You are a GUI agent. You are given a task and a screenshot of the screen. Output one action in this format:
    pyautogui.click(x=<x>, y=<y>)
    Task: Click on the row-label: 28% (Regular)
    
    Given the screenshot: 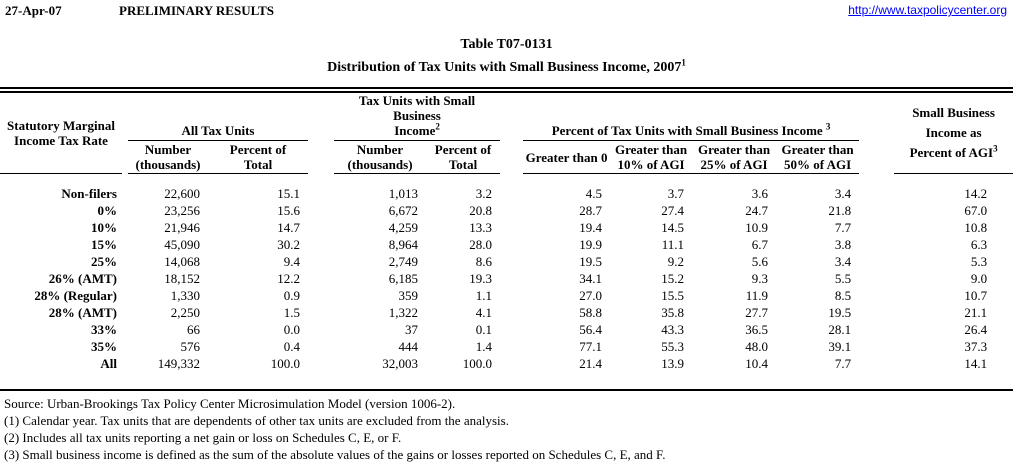 What is the action you would take?
    pyautogui.click(x=75, y=295)
    